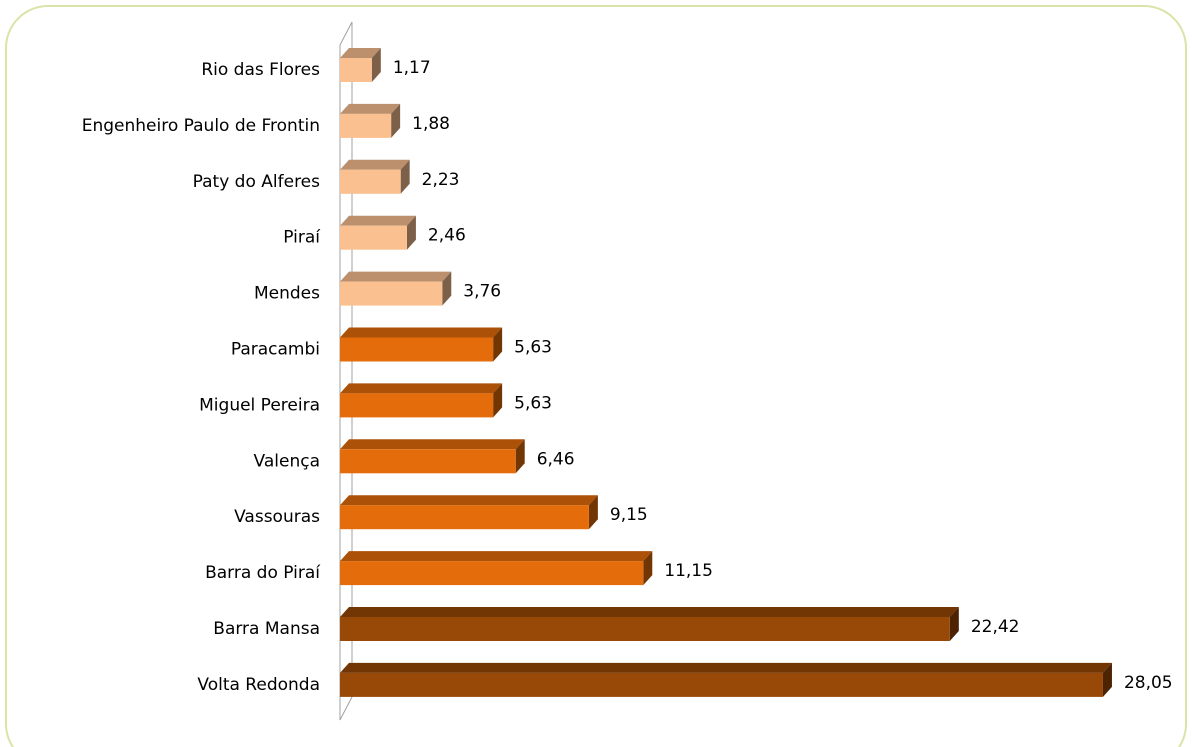 The image size is (1192, 747). I want to click on category-label: Piraí, so click(302, 238).